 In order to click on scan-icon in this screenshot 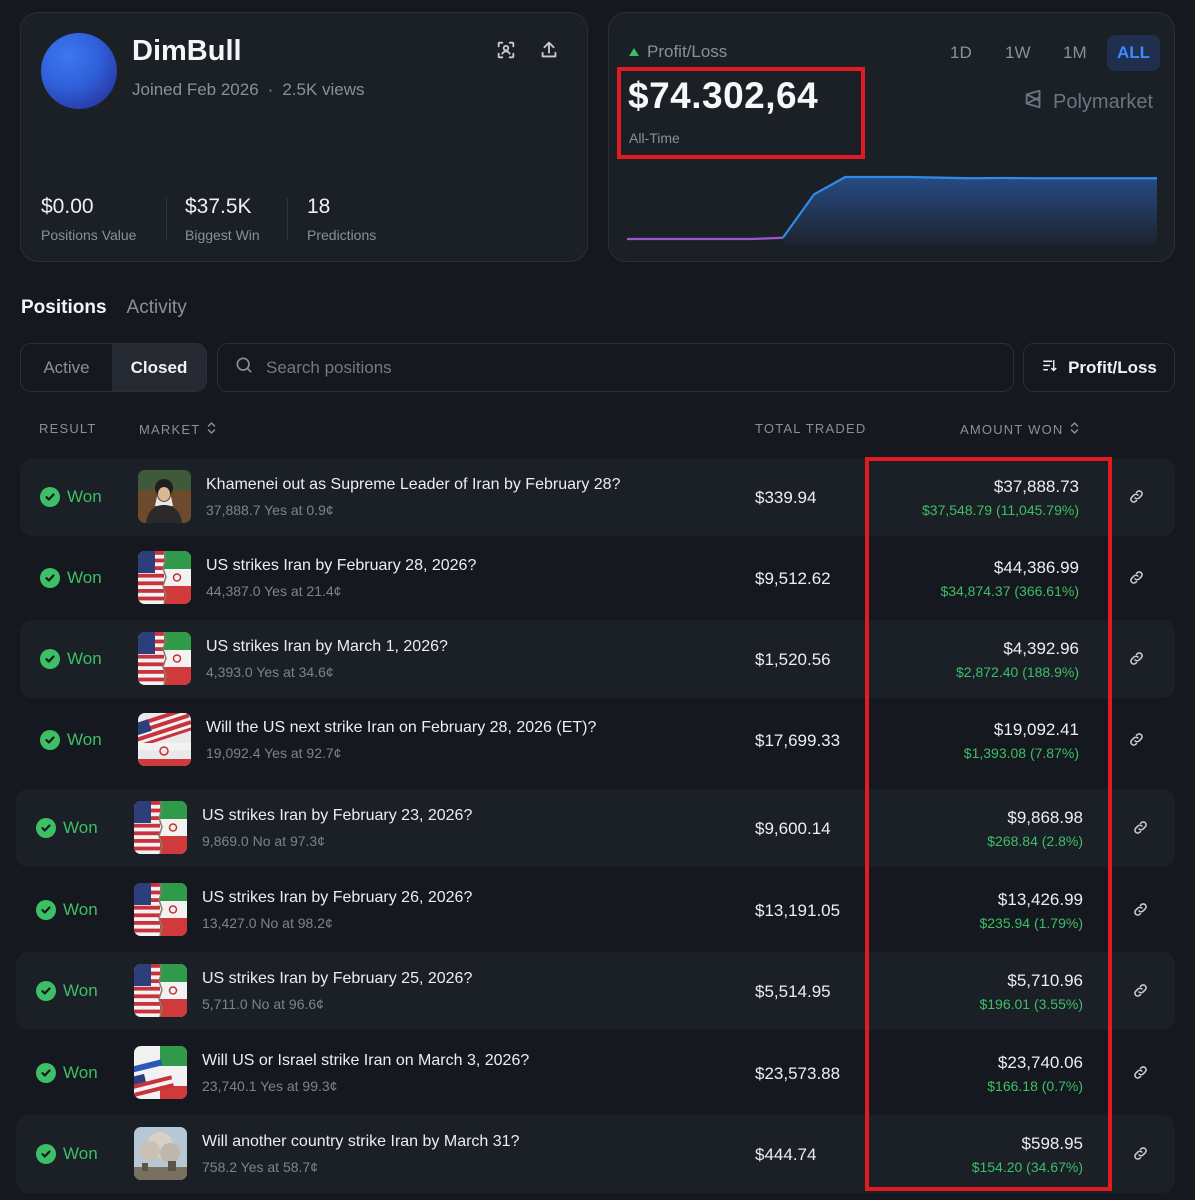, I will do `click(508, 52)`.